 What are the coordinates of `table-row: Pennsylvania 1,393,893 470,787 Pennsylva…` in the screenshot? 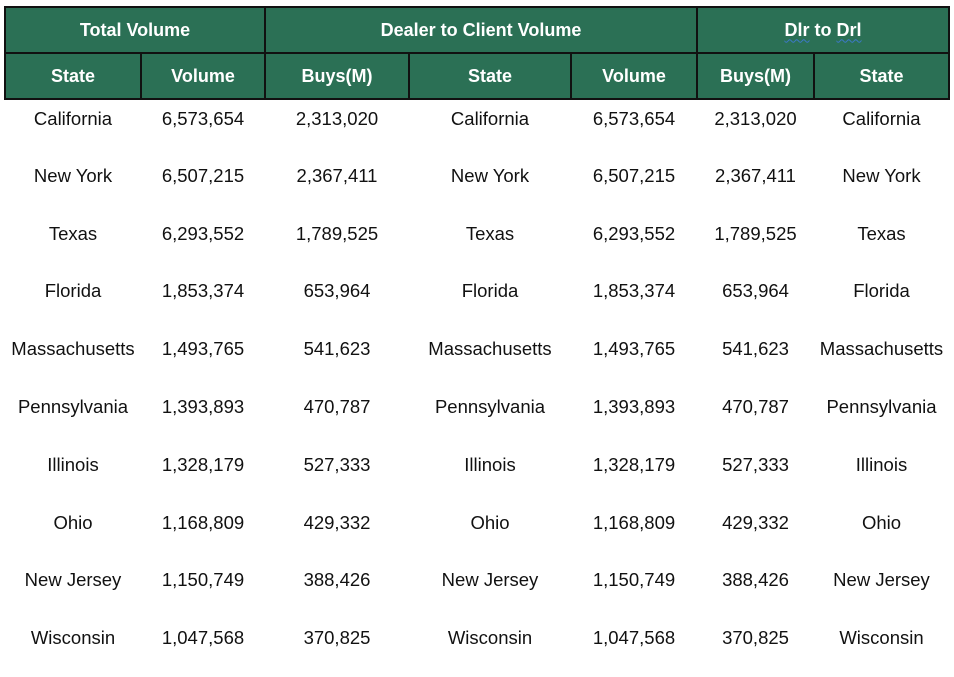 It's located at (477, 417).